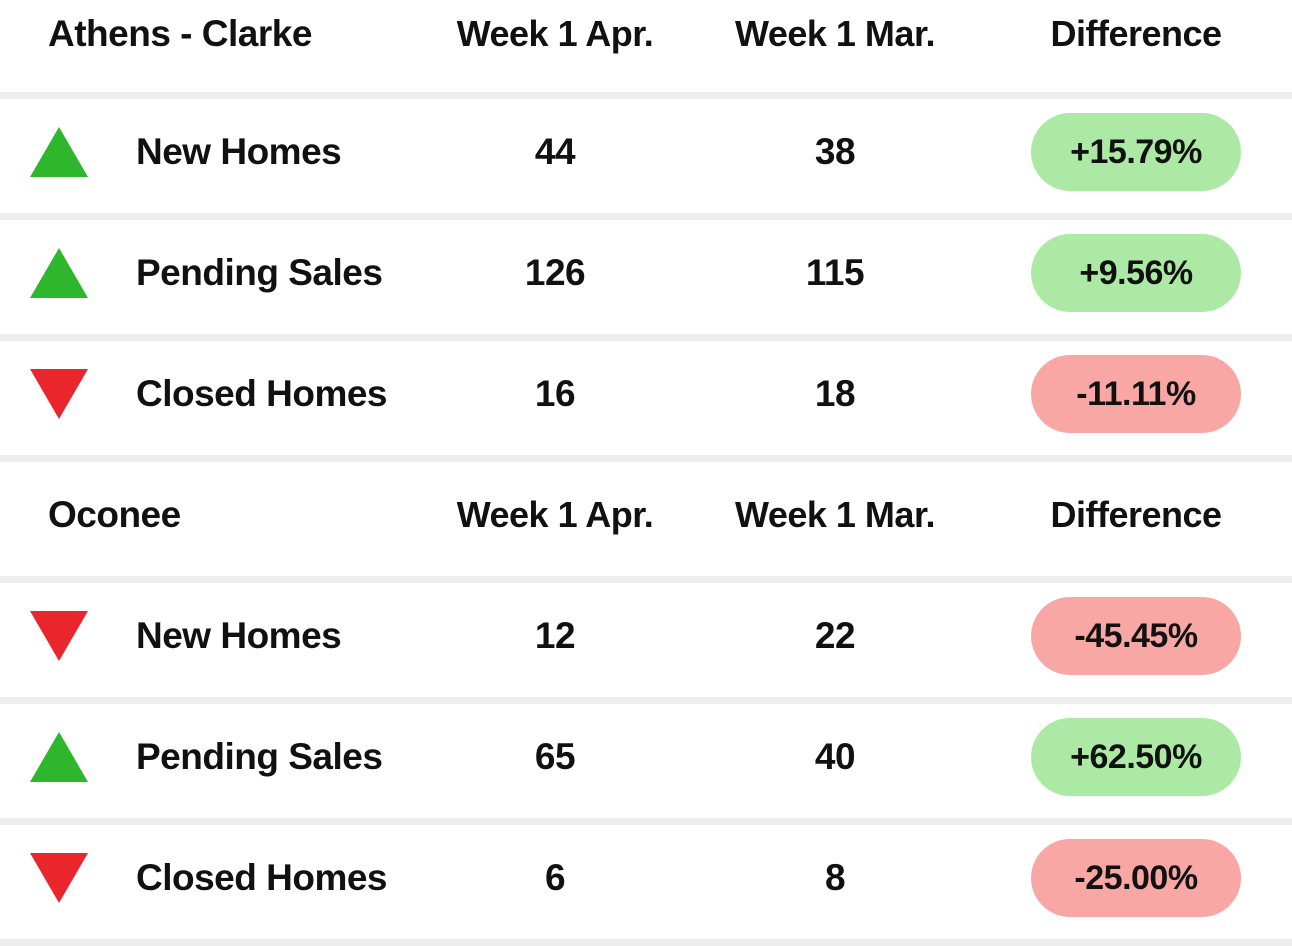 This screenshot has width=1292, height=946. I want to click on difference-cell: +9.56%, so click(1136, 273).